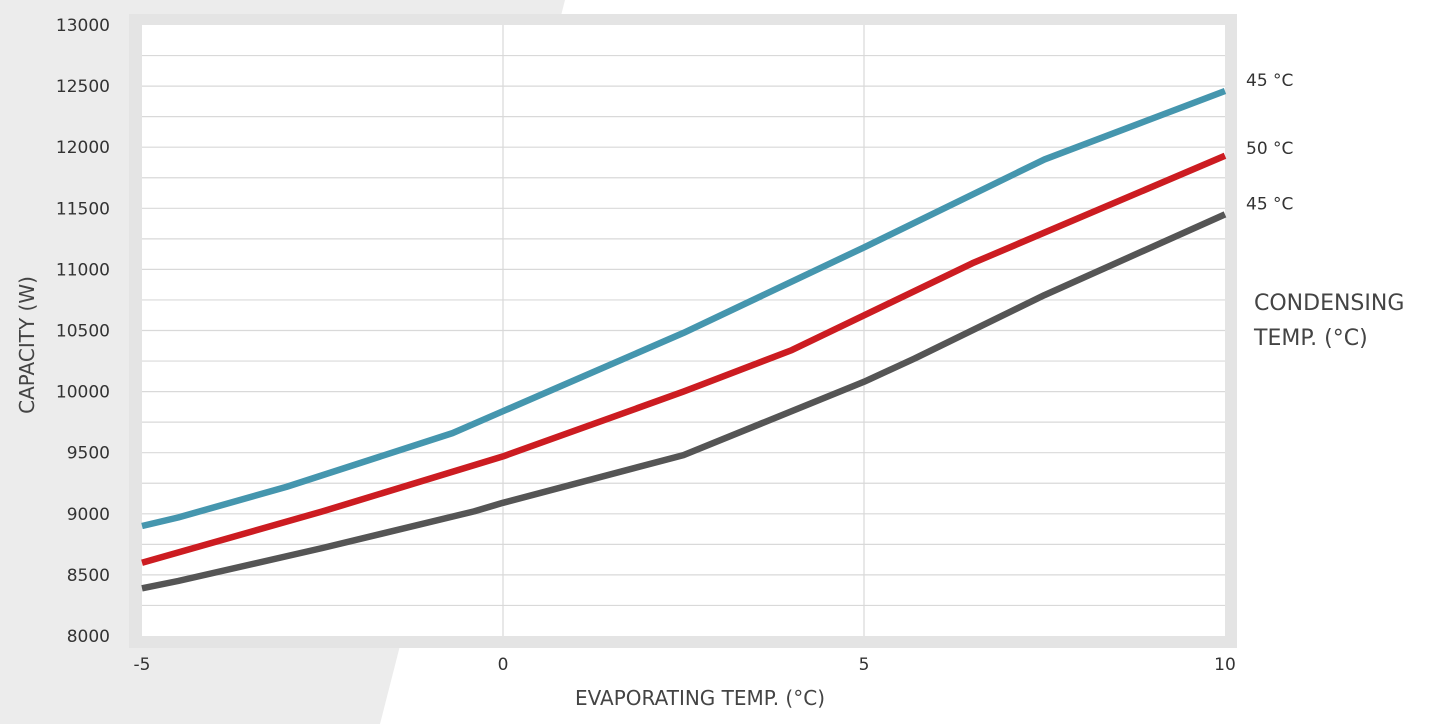  What do you see at coordinates (83, 148) in the screenshot?
I see `y-tick-label: 12000` at bounding box center [83, 148].